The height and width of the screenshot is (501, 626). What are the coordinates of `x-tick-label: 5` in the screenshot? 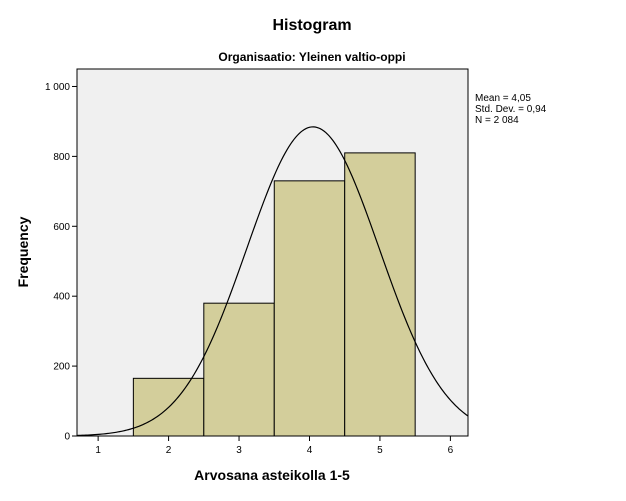 It's located at (380, 450).